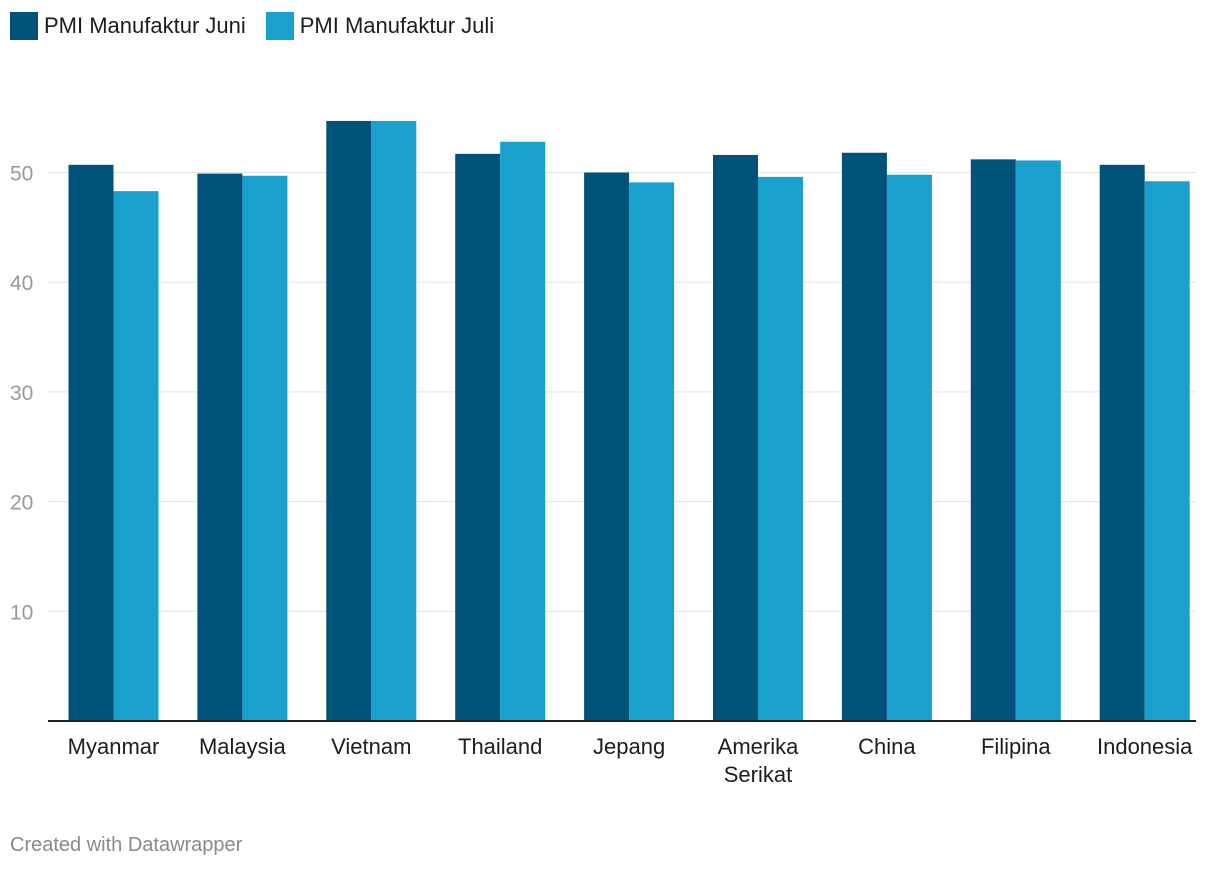  Describe the element at coordinates (21, 503) in the screenshot. I see `y-tick-label-20: 20` at that location.